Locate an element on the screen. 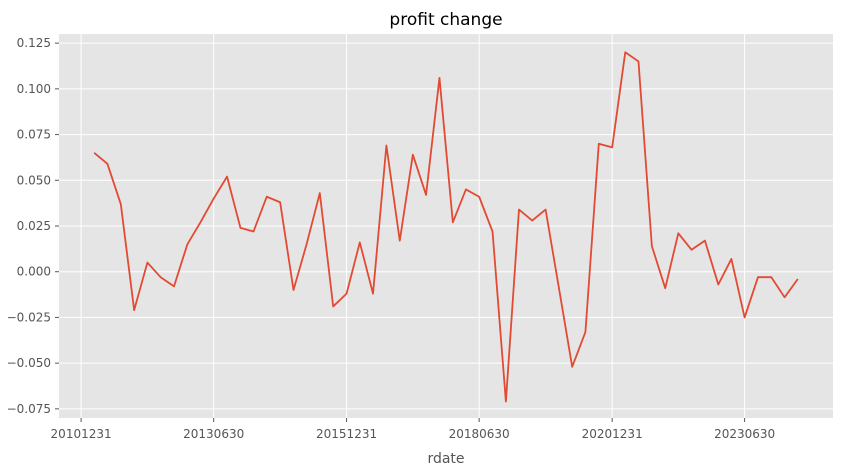  x-tick-label: 20180630 is located at coordinates (479, 434).